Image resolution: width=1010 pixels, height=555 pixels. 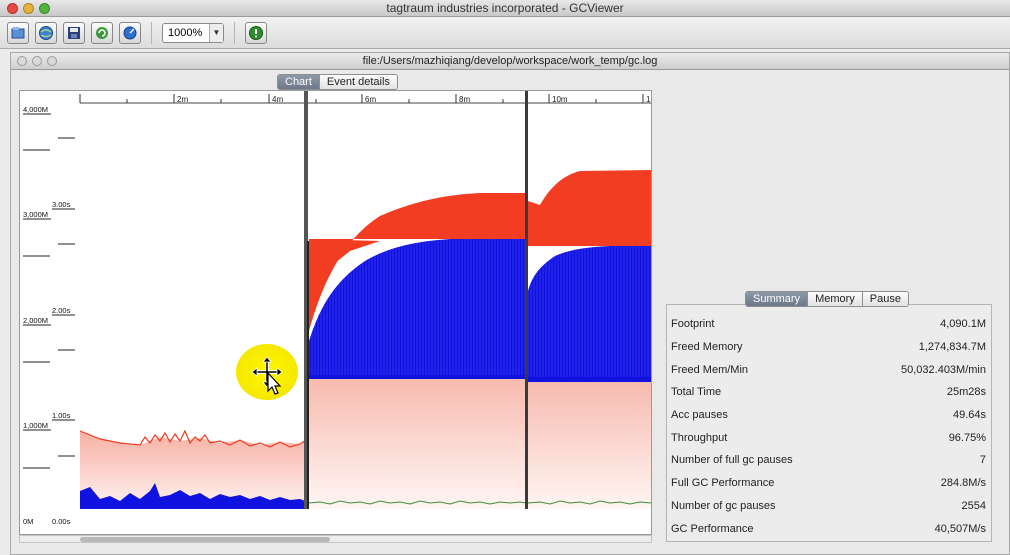 I want to click on toolbar-separator, so click(x=234, y=32).